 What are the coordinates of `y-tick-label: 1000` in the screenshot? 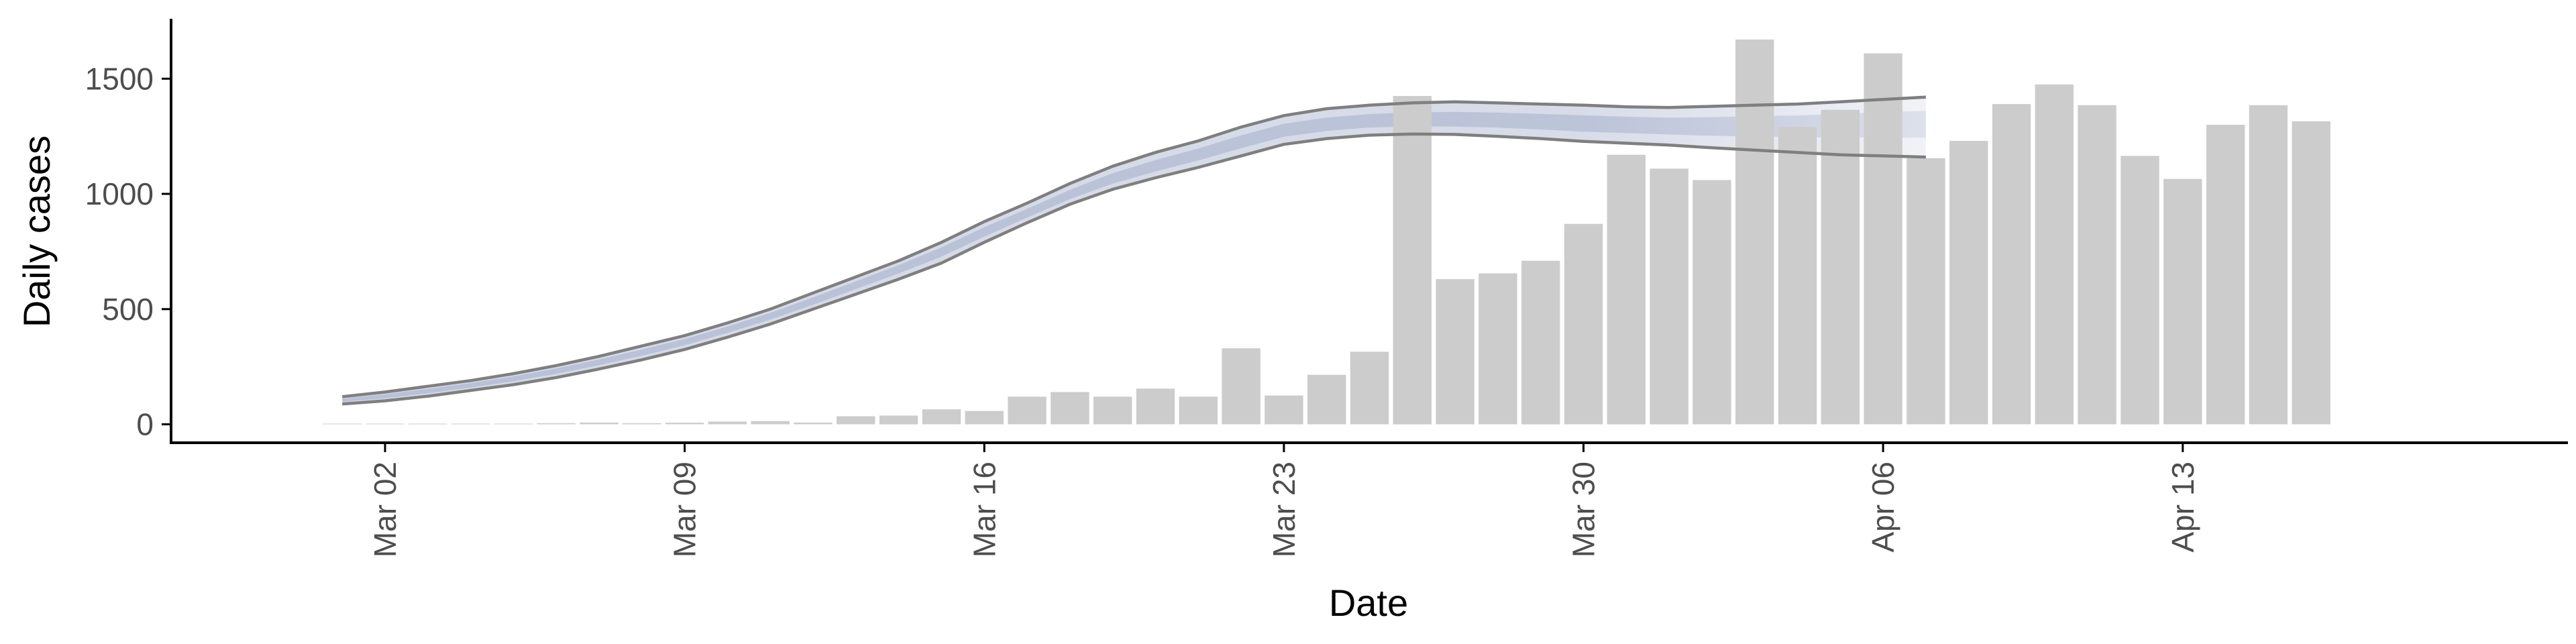 It's located at (119, 193).